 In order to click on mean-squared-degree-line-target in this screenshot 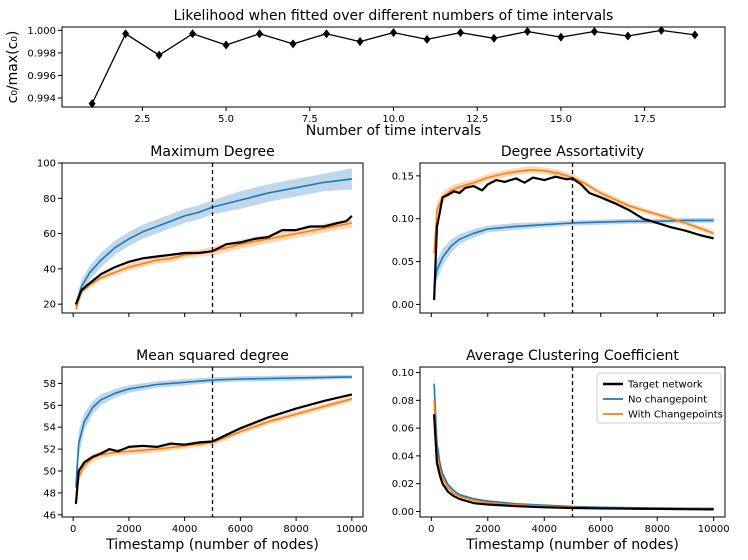, I will do `click(213, 448)`.